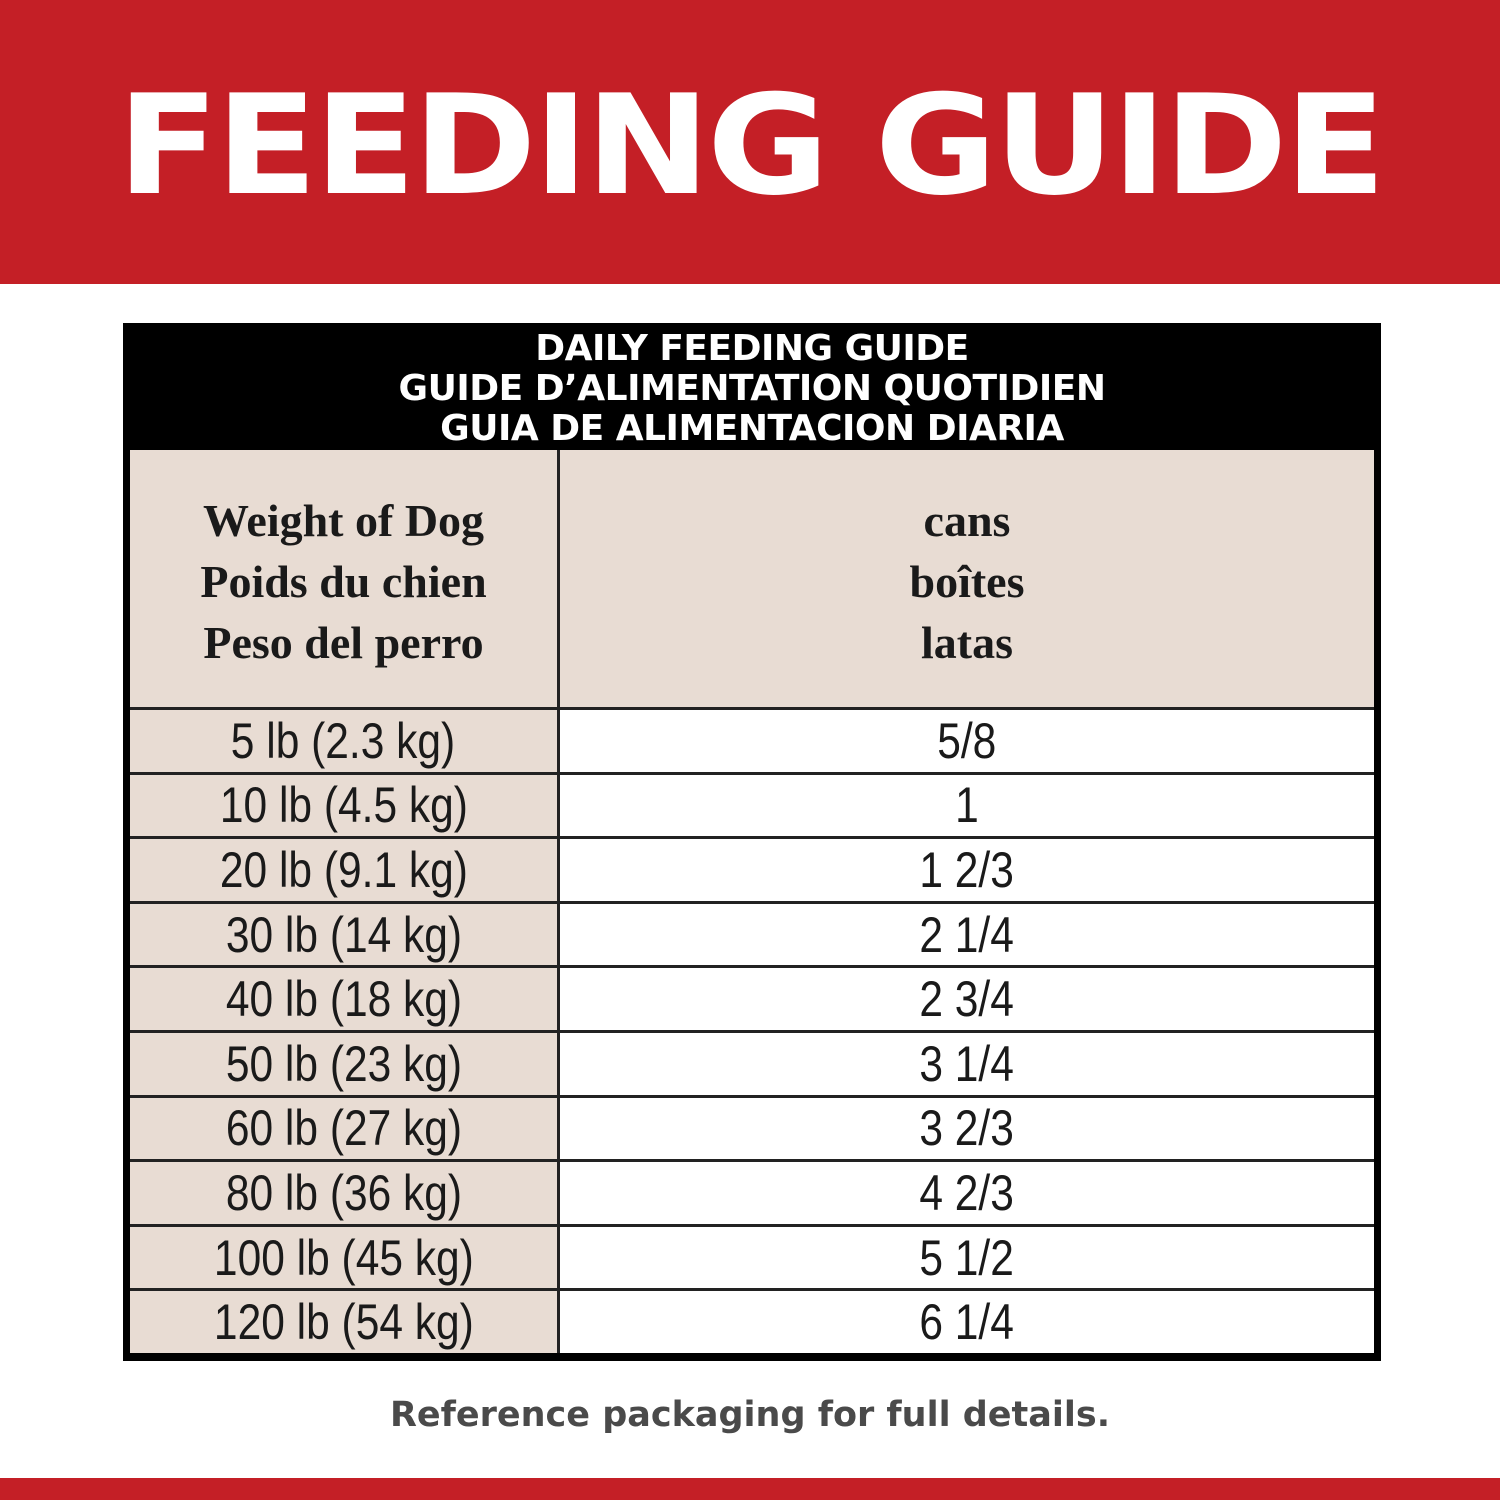 This screenshot has width=1500, height=1500. I want to click on amount-cell: 6 1/4, so click(967, 1322).